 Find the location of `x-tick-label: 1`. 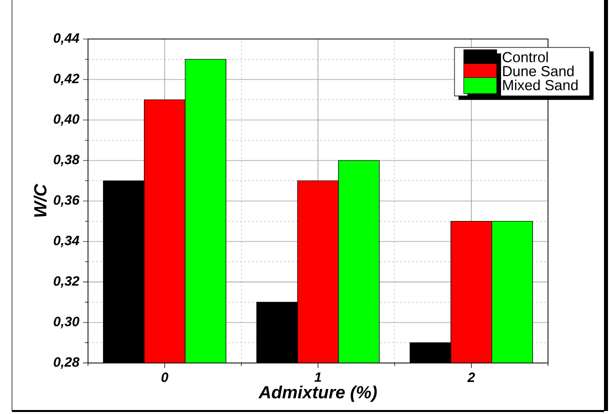

x-tick-label: 1 is located at coordinates (318, 377).